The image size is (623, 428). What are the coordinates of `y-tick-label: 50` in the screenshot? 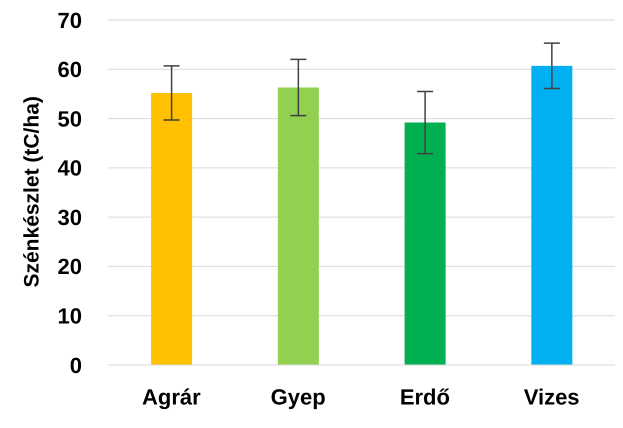 It's located at (70, 119).